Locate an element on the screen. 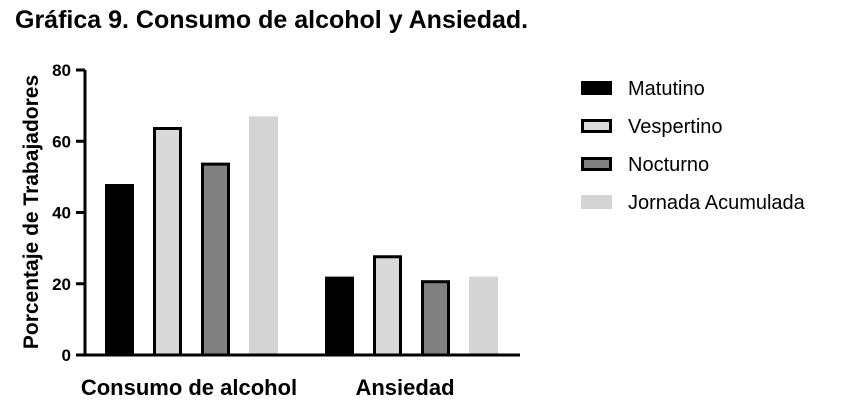 The width and height of the screenshot is (846, 409). legend-label: Jornada Acumulada is located at coordinates (717, 203).